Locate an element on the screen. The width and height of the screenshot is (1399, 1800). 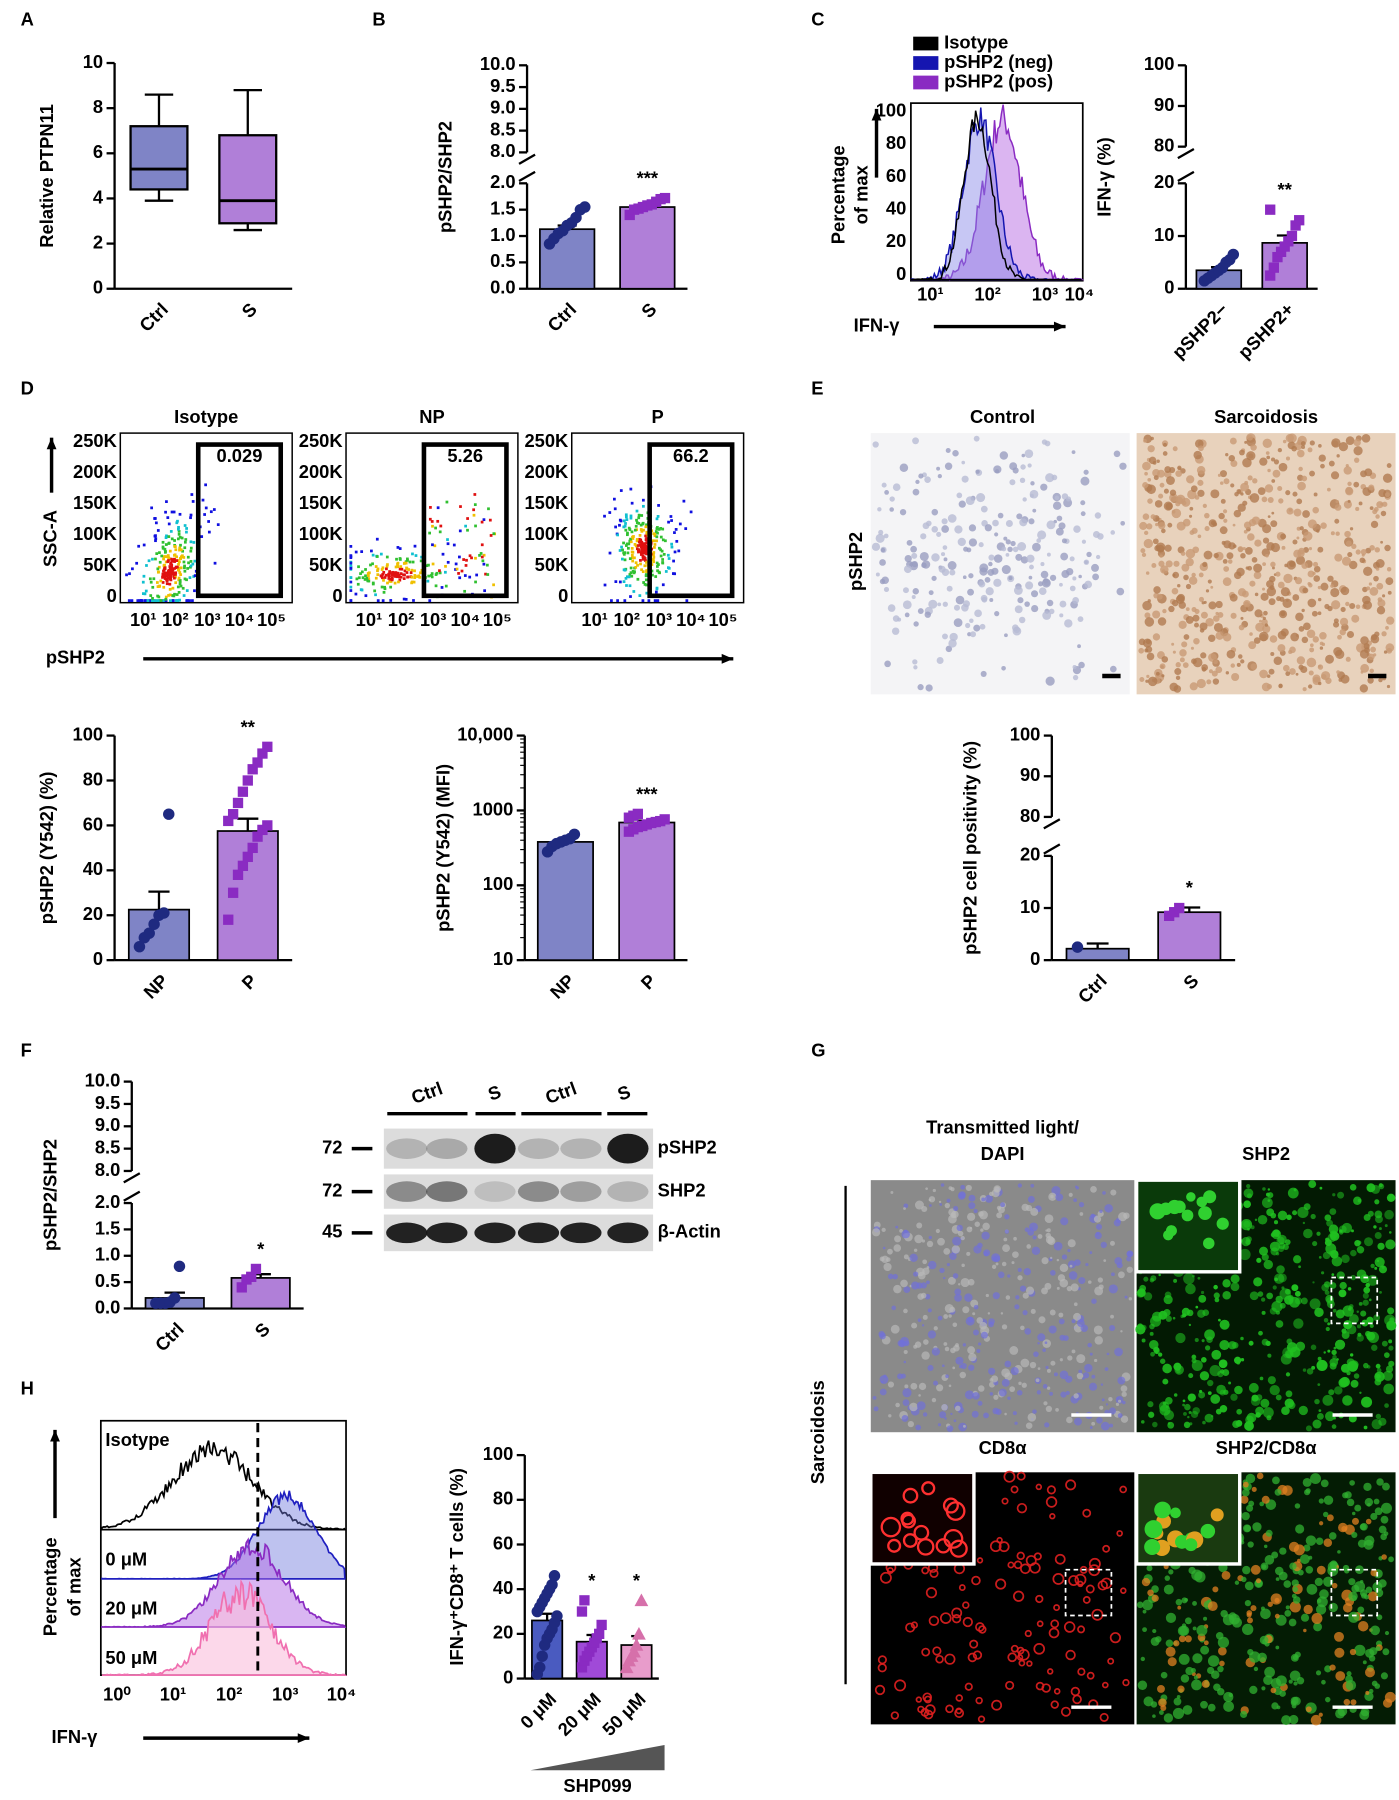
y-tick-label: 250K is located at coordinates (95, 440).